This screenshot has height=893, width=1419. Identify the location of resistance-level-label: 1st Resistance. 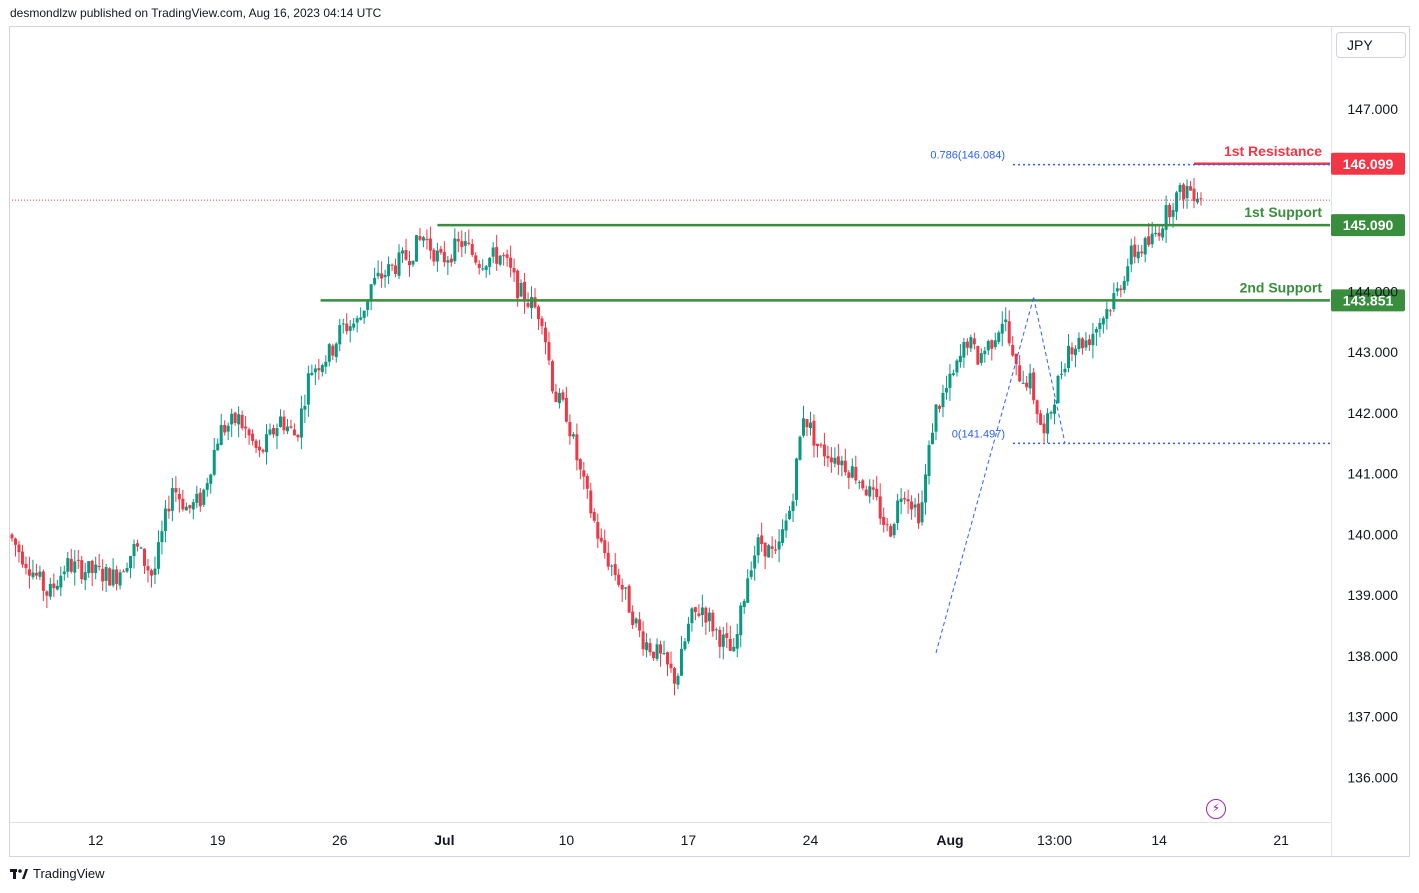
(1273, 151).